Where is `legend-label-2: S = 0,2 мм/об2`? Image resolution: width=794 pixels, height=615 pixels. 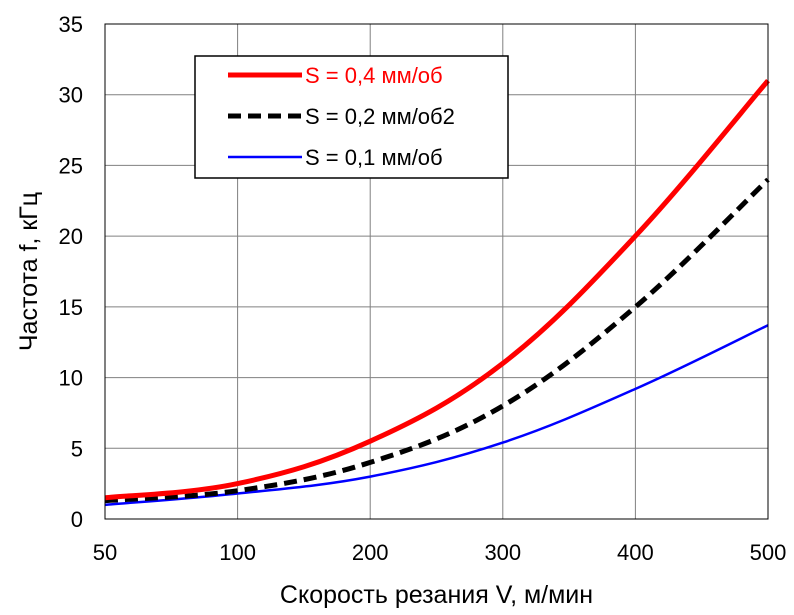
legend-label-2: S = 0,2 мм/об2 is located at coordinates (380, 116).